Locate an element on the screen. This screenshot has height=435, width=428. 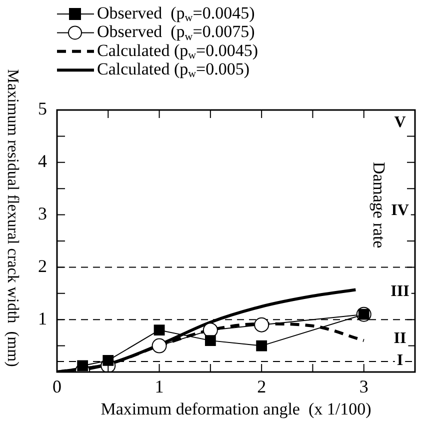
annotation: V is located at coordinates (400, 123).